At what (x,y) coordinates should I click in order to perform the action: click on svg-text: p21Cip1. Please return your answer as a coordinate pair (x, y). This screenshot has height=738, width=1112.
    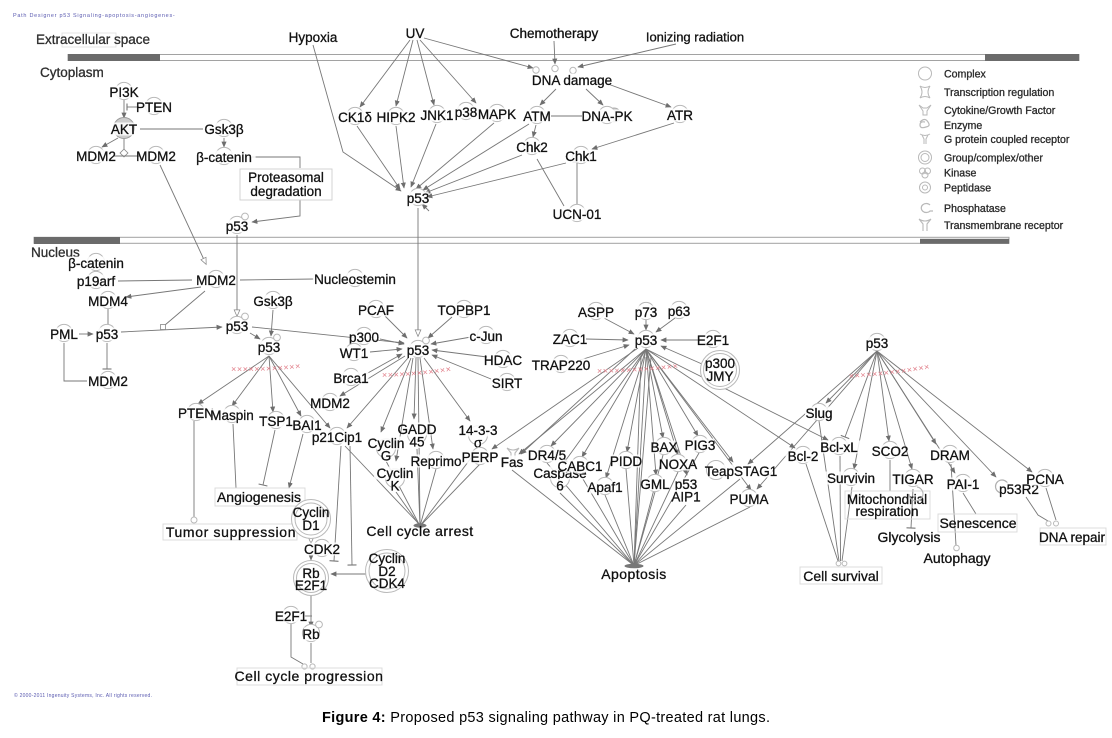
    Looking at the image, I should click on (337, 437).